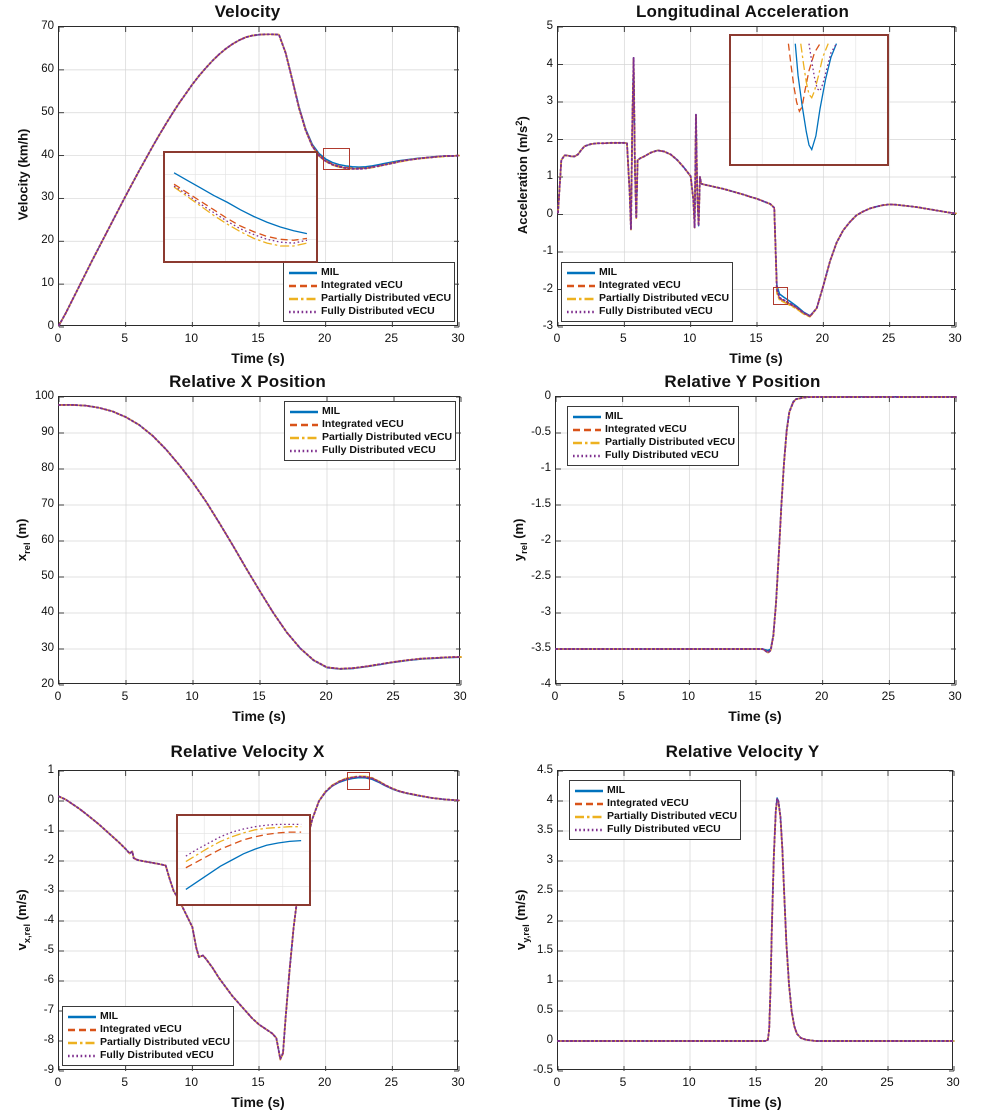  What do you see at coordinates (23, 920) in the screenshot?
I see `y-axis-label: vx,rel (m/s)` at bounding box center [23, 920].